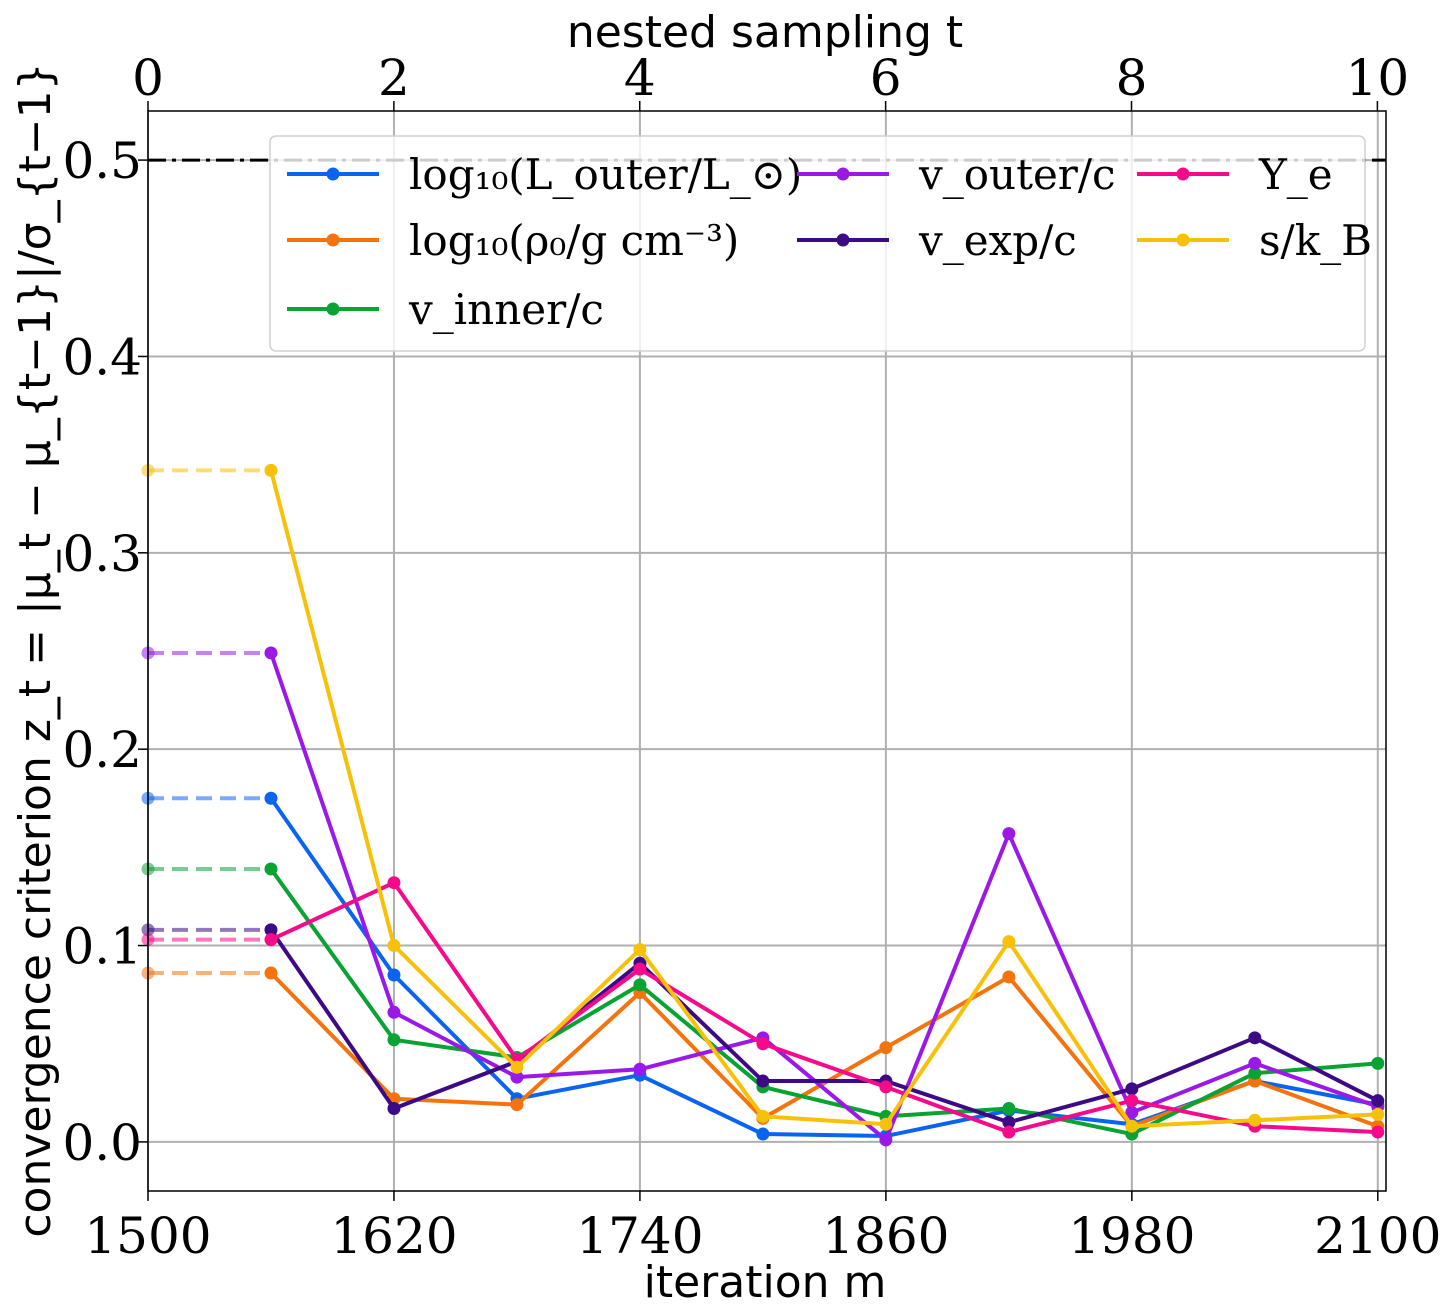 Image resolution: width=1440 pixels, height=1315 pixels. I want to click on legend-item: log₁₀(L_outer/L_⊙), so click(544, 174).